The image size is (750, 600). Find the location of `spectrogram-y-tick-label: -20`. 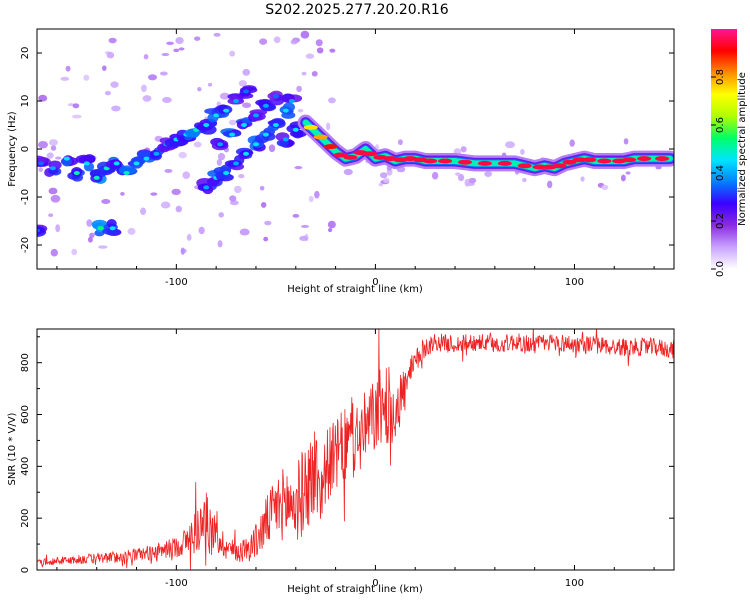

spectrogram-y-tick-label: -20 is located at coordinates (25, 245).